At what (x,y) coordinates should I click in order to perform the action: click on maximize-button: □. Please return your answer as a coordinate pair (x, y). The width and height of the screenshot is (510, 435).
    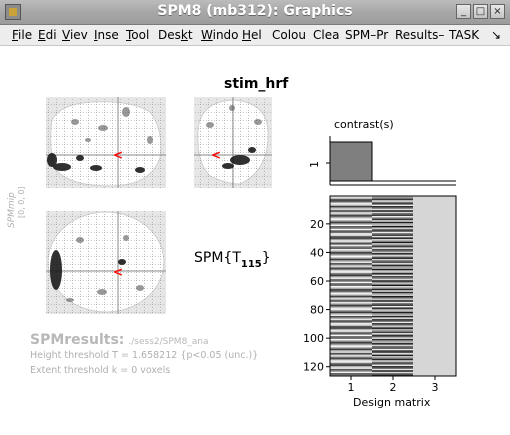
    Looking at the image, I should click on (480, 11).